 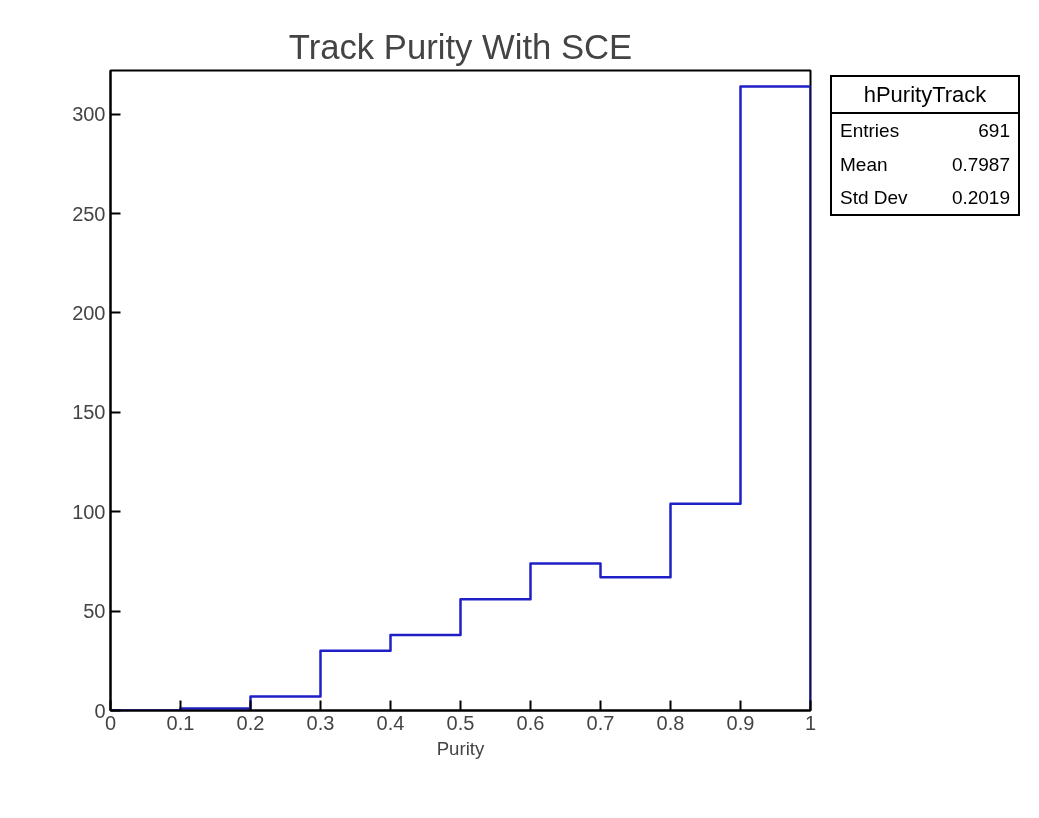 What do you see at coordinates (980, 197) in the screenshot?
I see `text: 0.2019` at bounding box center [980, 197].